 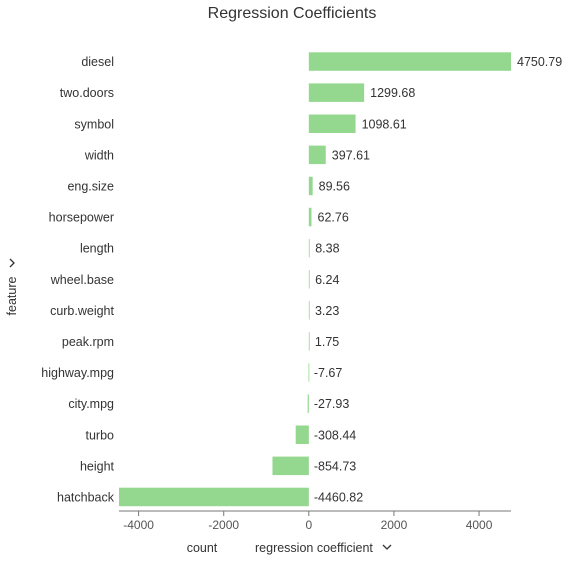 What do you see at coordinates (87, 93) in the screenshot?
I see `category-label: two.doors` at bounding box center [87, 93].